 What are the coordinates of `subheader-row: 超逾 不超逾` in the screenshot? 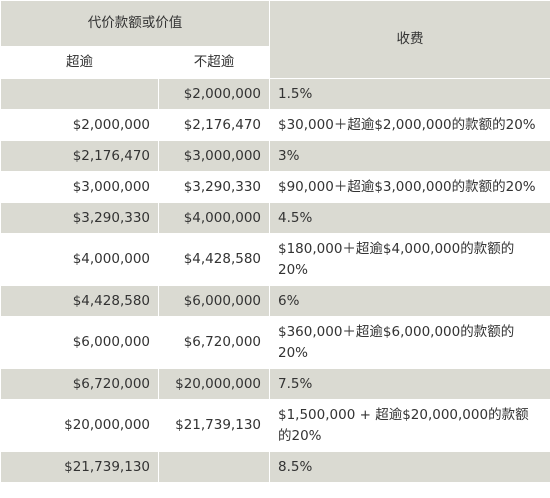 It's located at (275, 62).